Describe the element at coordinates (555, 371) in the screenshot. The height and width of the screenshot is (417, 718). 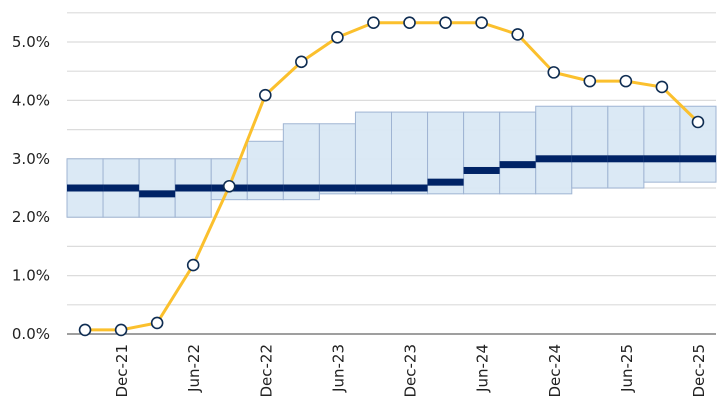
I see `x-tick-label: Dec-24` at that location.